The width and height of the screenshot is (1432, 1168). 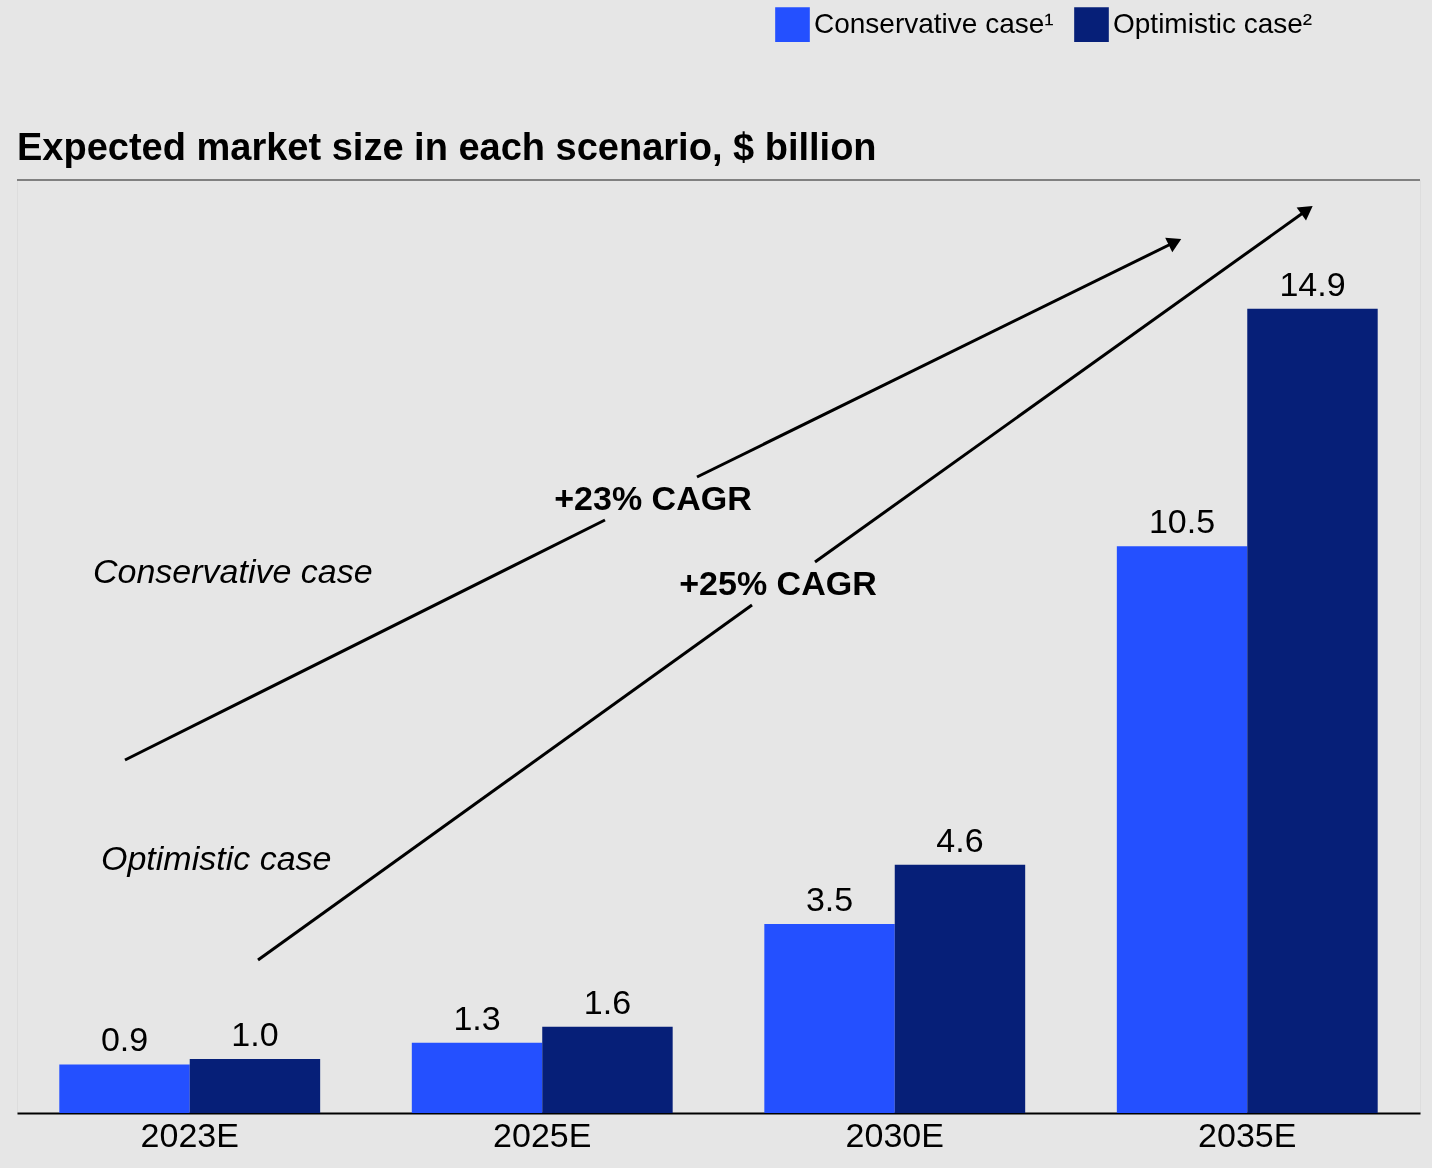 What do you see at coordinates (778, 583) in the screenshot?
I see `annotation: +25% CAGR` at bounding box center [778, 583].